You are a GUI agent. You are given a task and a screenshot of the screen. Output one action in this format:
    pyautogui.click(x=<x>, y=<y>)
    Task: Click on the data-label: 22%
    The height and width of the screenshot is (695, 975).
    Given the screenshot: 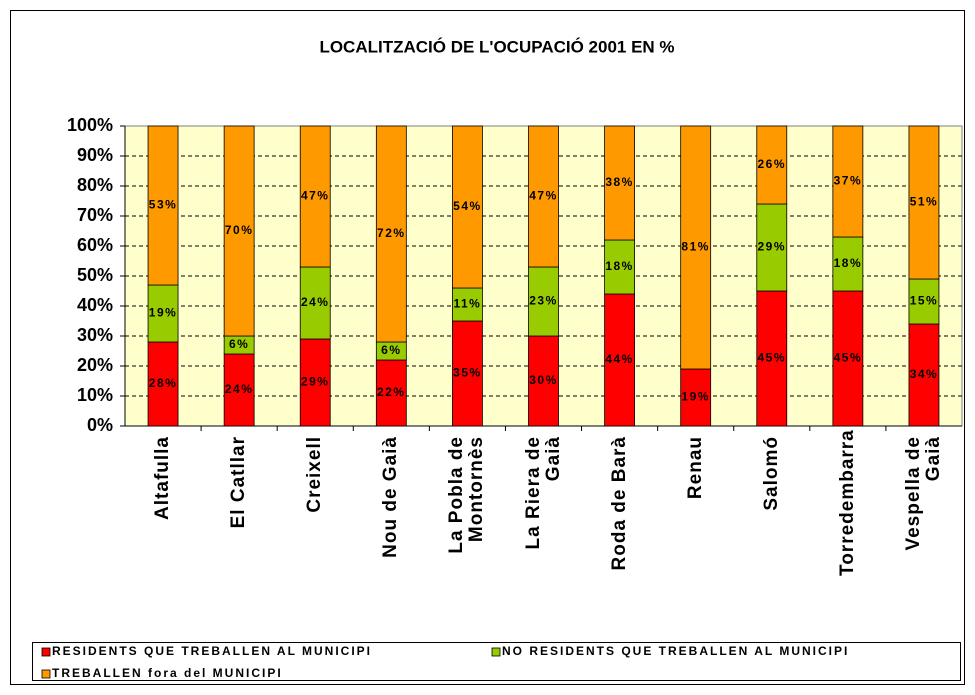 What is the action you would take?
    pyautogui.click(x=391, y=392)
    